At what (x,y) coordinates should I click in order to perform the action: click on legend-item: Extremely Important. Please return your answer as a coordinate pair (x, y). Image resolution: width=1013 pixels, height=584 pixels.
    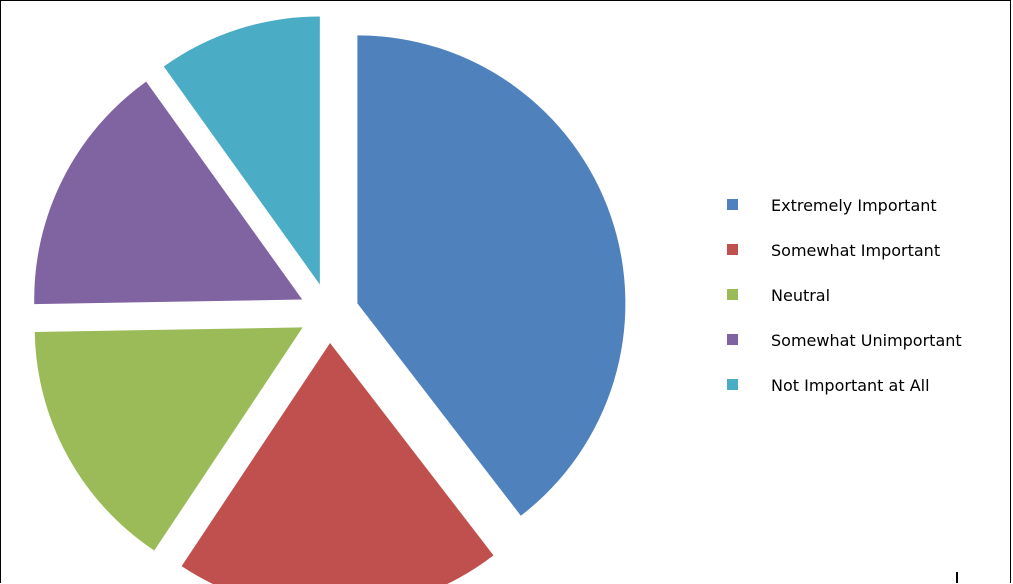
    Looking at the image, I should click on (869, 219).